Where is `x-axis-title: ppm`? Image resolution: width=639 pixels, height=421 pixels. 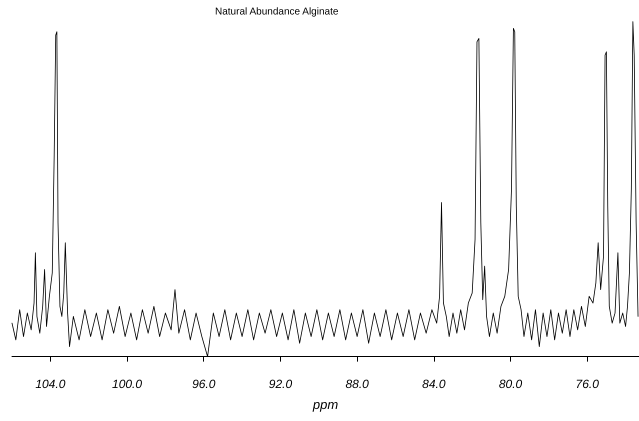
x-axis-title: ppm is located at coordinates (325, 404).